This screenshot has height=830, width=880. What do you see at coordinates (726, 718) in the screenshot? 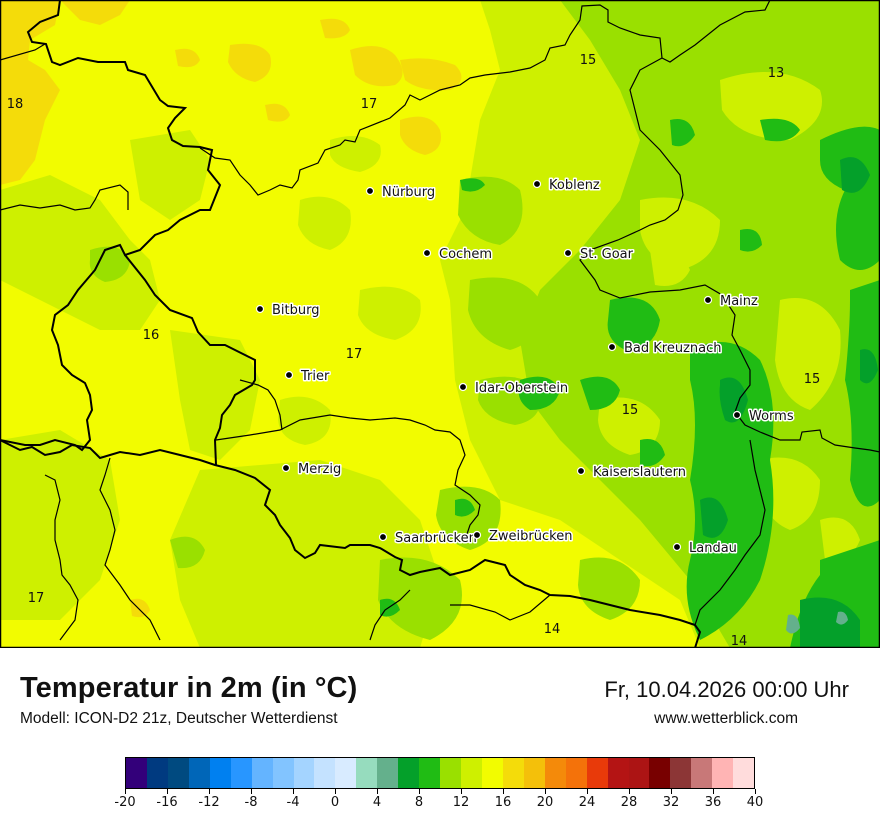
I see `website-link: www.wetterblick.com` at bounding box center [726, 718].